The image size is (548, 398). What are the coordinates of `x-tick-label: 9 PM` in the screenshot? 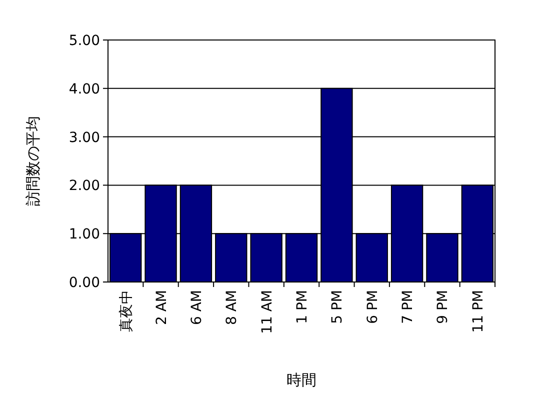 It's located at (443, 307).